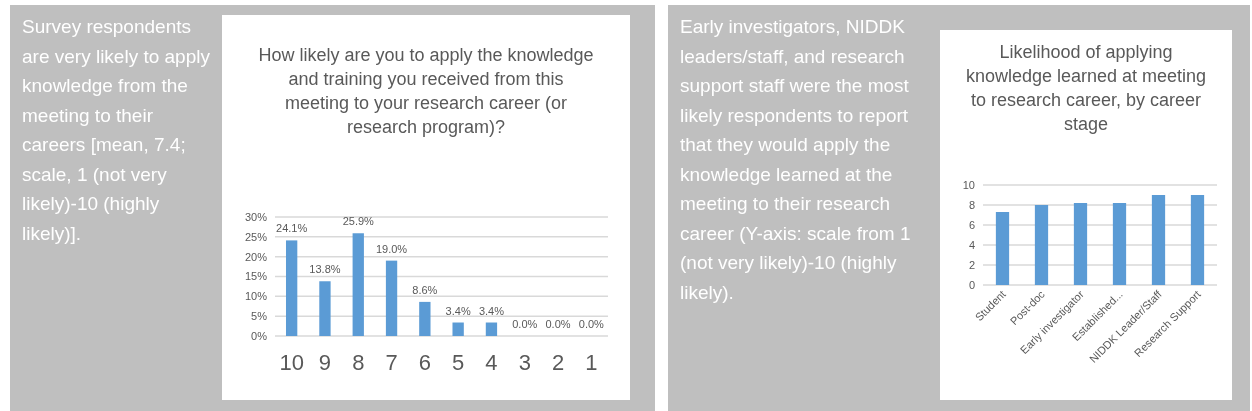 The image size is (1252, 411). I want to click on x-tick-label: 6, so click(424, 362).